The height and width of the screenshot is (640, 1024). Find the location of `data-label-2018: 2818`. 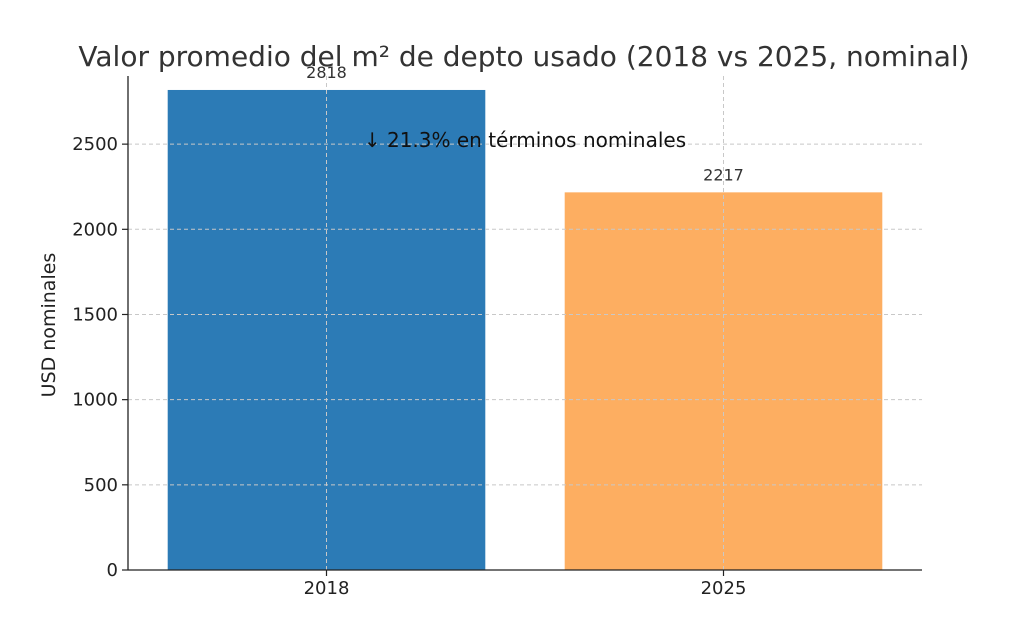

data-label-2018: 2818 is located at coordinates (326, 72).